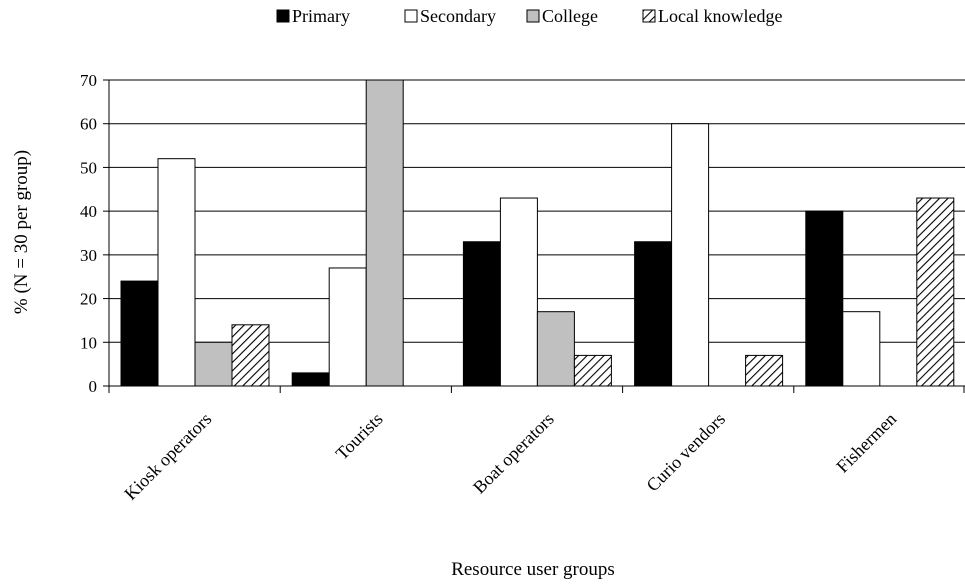  Describe the element at coordinates (764, 370) in the screenshot. I see `bar-curio-vendors-local-knowledge` at that location.